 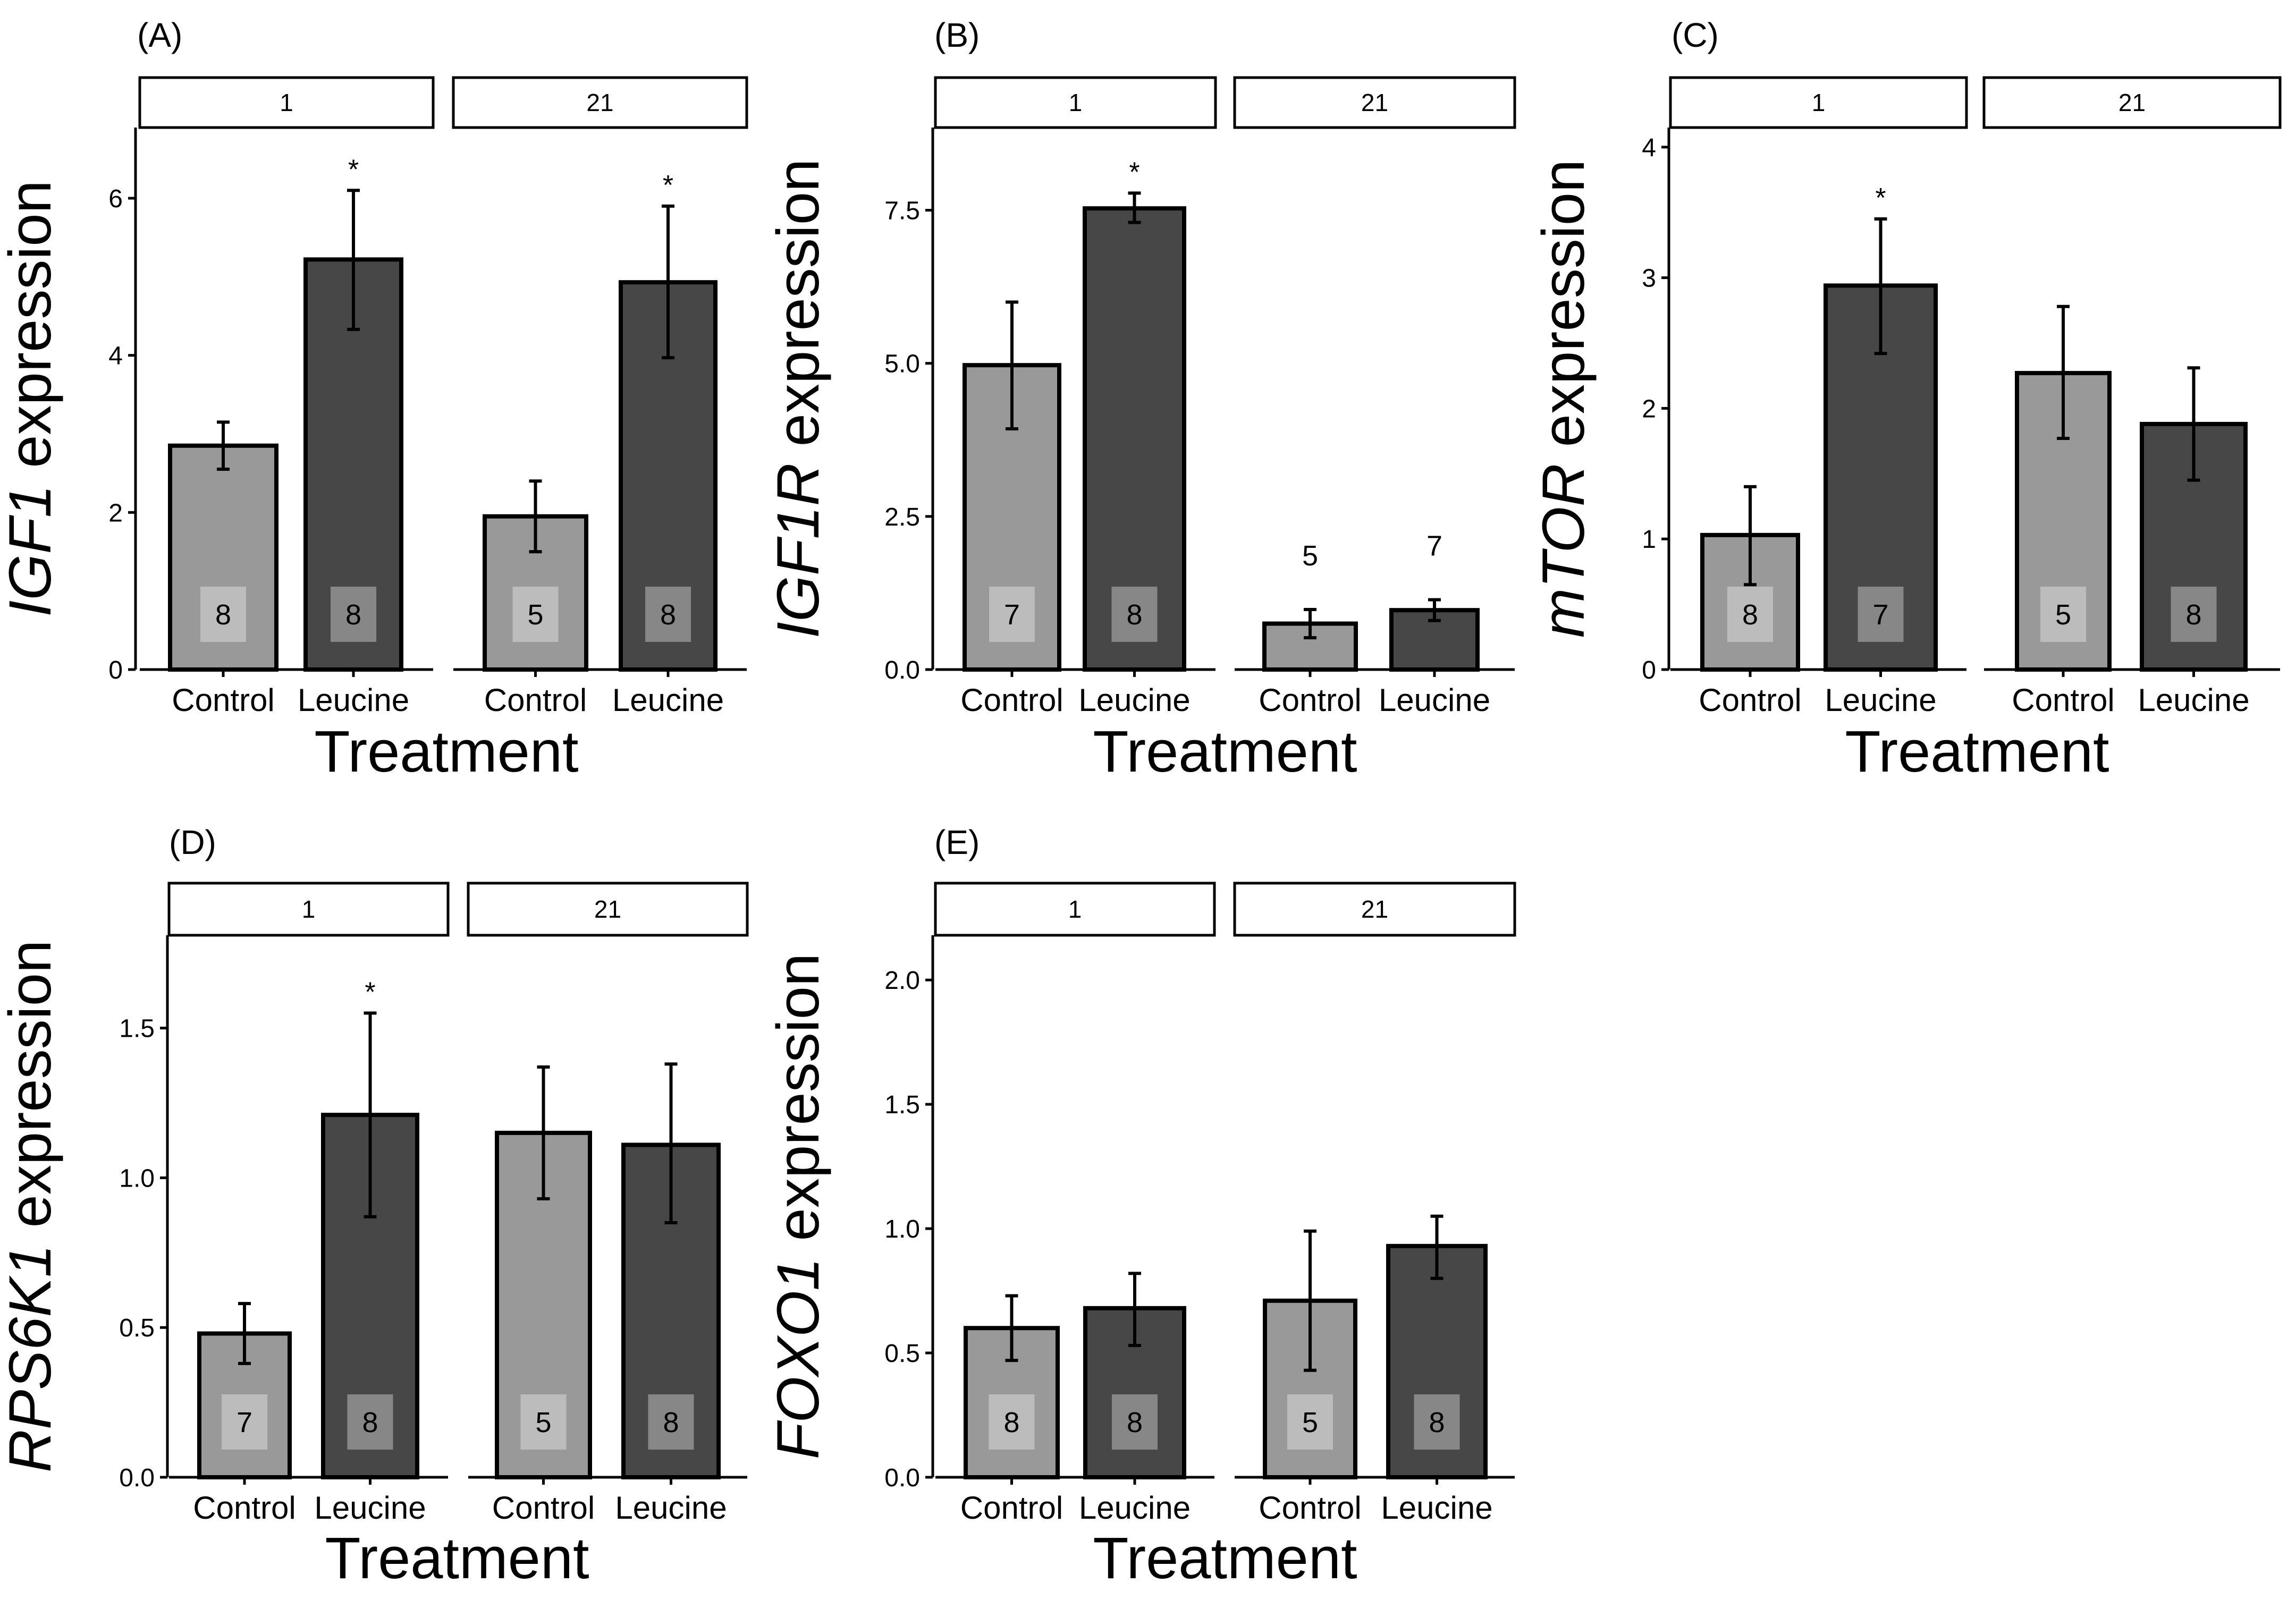 I want to click on y-tick-label: 4, so click(x=115, y=356).